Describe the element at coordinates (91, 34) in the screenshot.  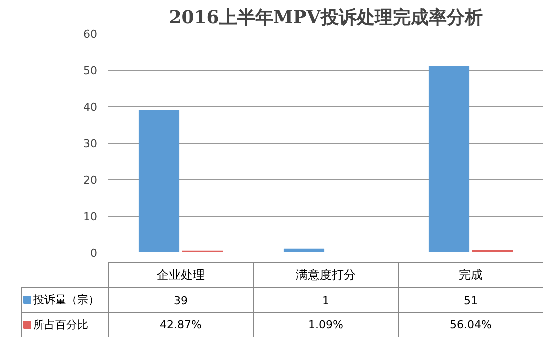
I see `y-tick-label: 60` at that location.